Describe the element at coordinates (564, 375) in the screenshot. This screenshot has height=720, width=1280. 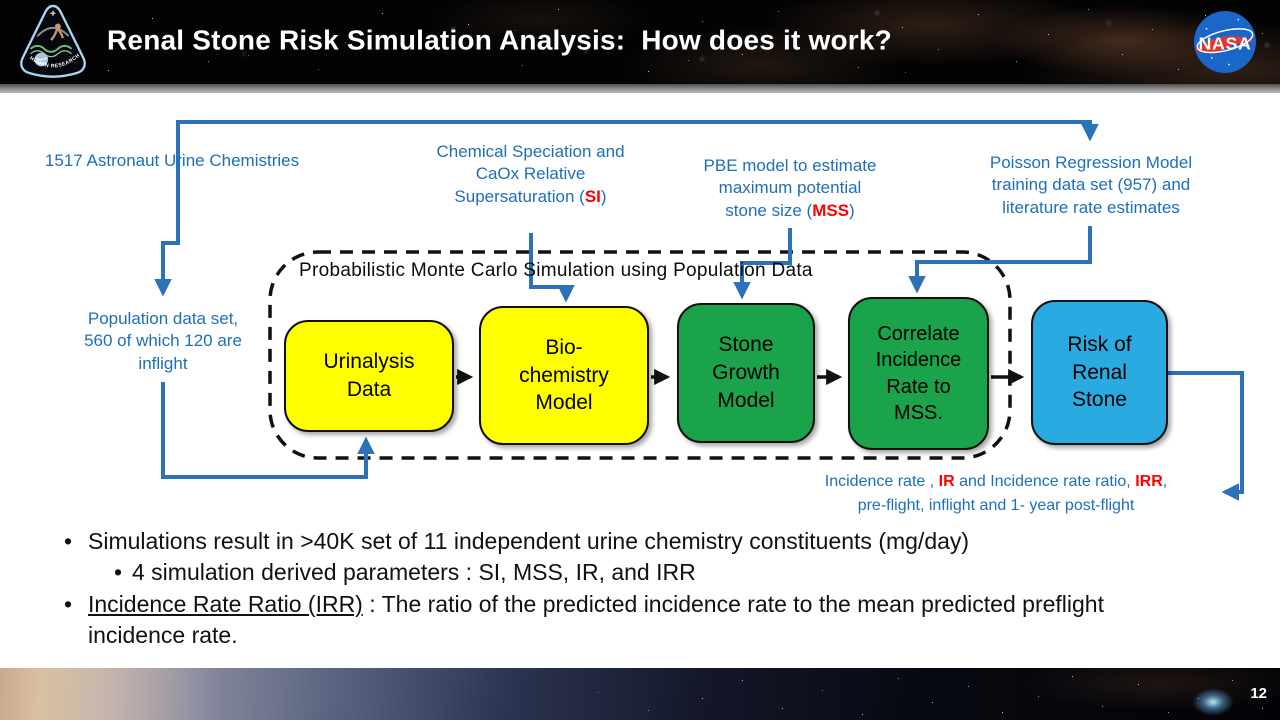
I see `flow-box-biochemistry-model: Bio- chemistry Model` at that location.